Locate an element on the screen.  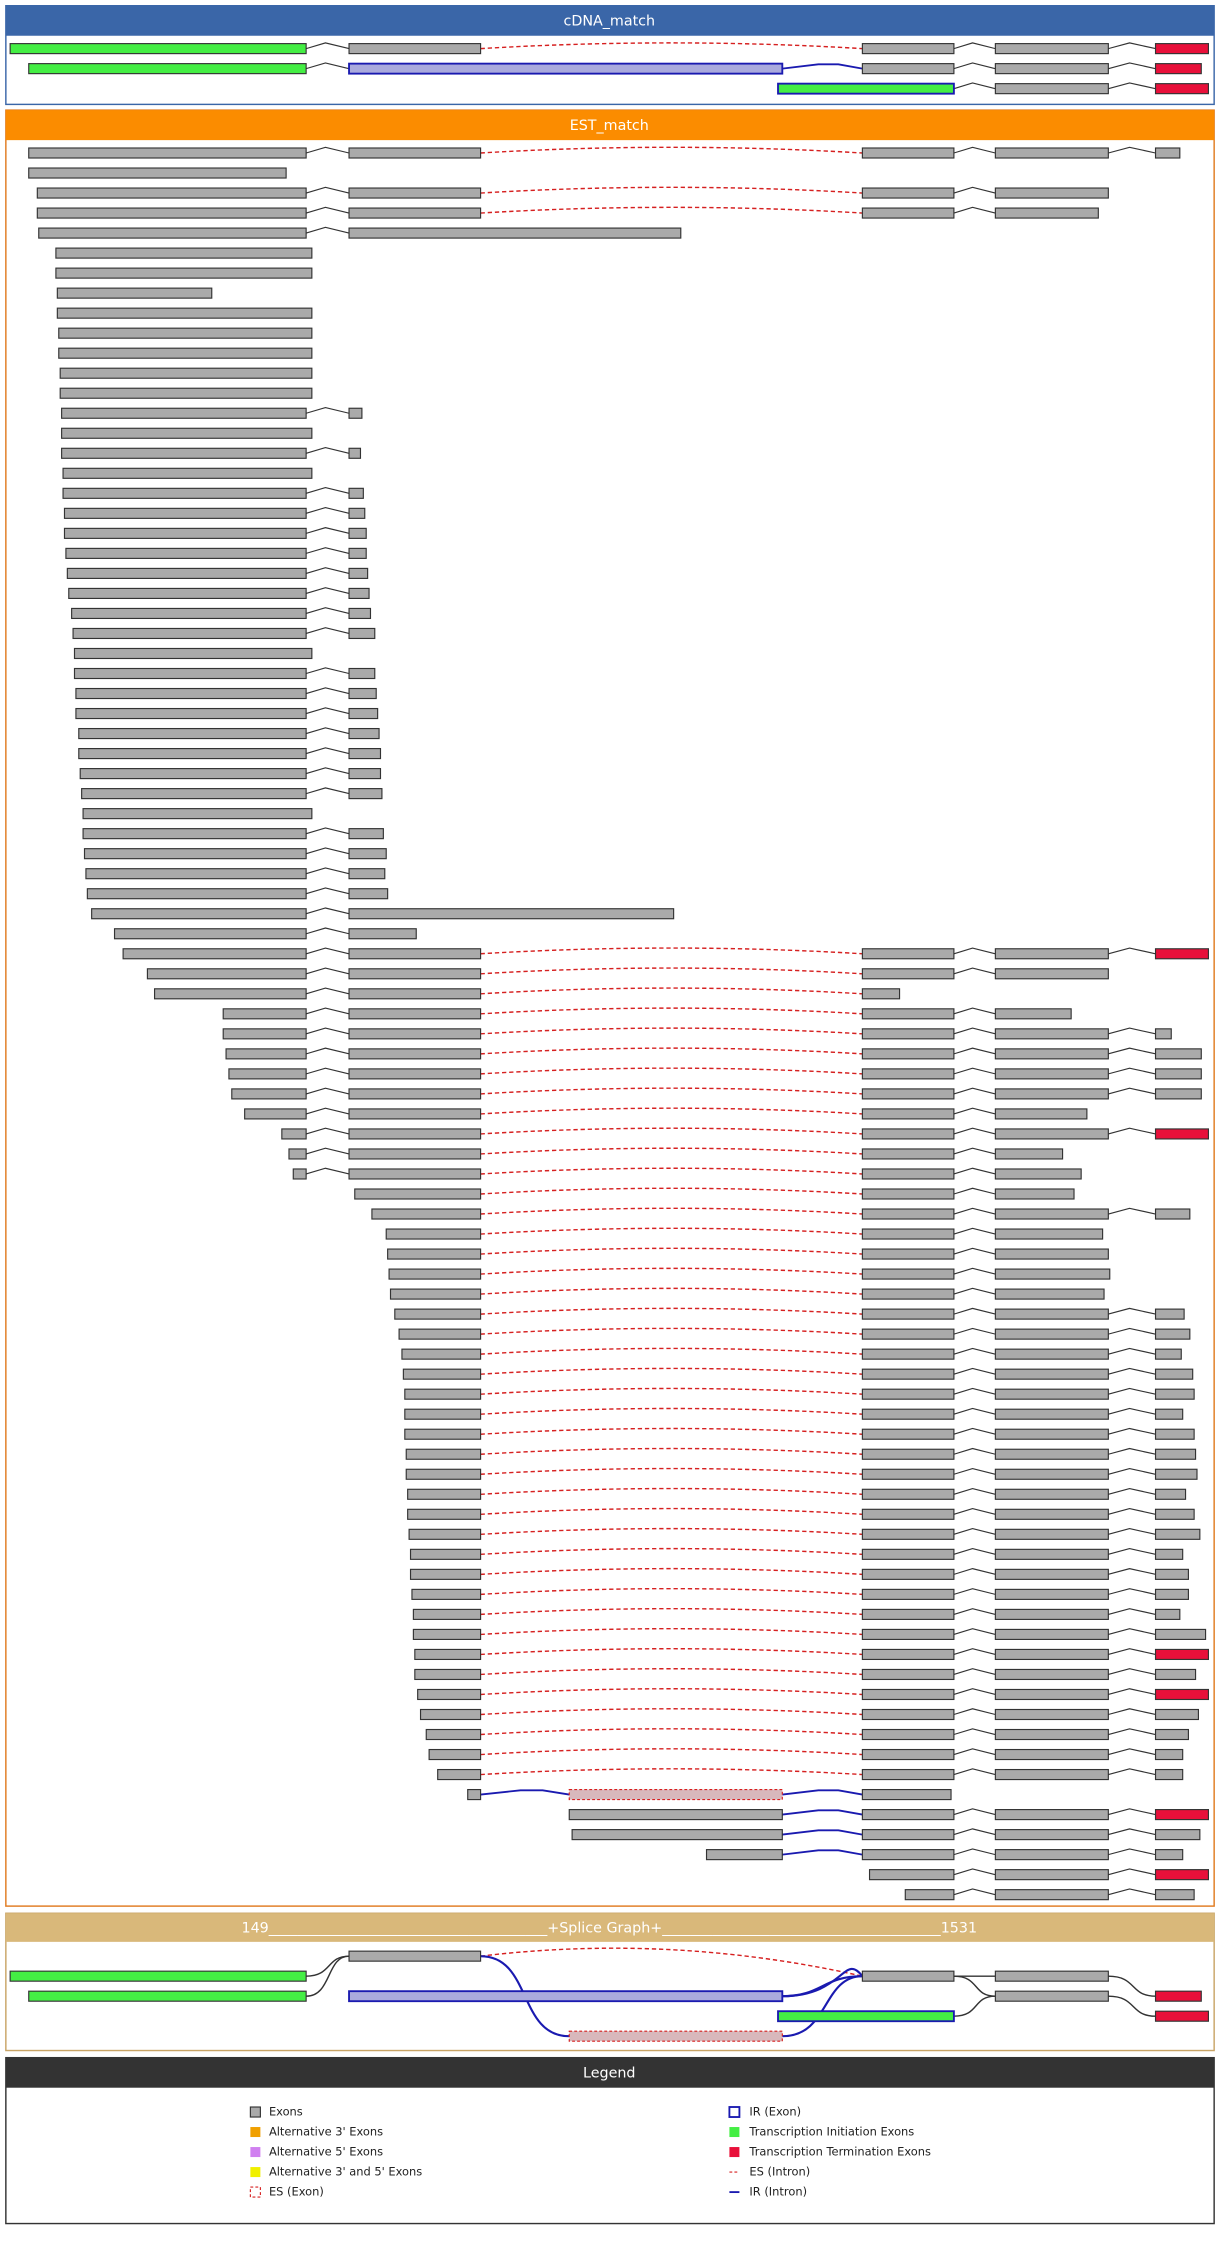
legend-label: ES (Intron) is located at coordinates (779, 2172).